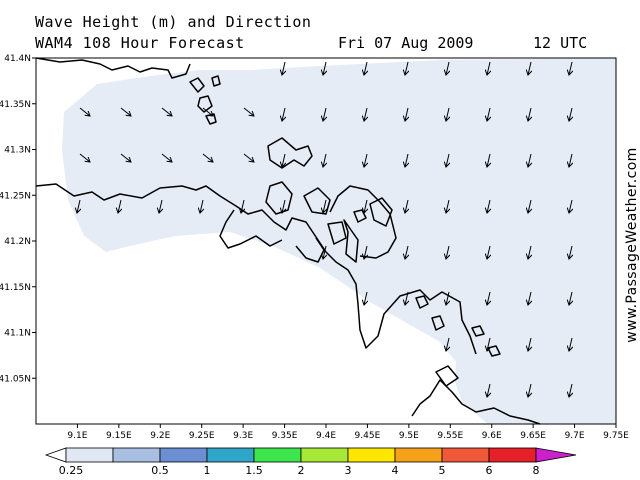 This screenshot has height=480, width=640. Describe the element at coordinates (17, 334) in the screenshot. I see `lat-tick-label: 41.1N` at that location.